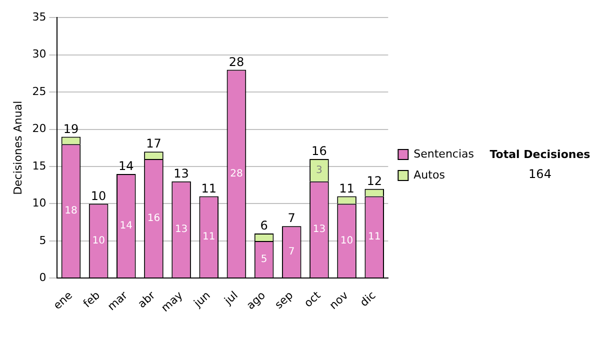 The width and height of the screenshot is (600, 340). I want to click on x-tick-label: jul, so click(230, 298).